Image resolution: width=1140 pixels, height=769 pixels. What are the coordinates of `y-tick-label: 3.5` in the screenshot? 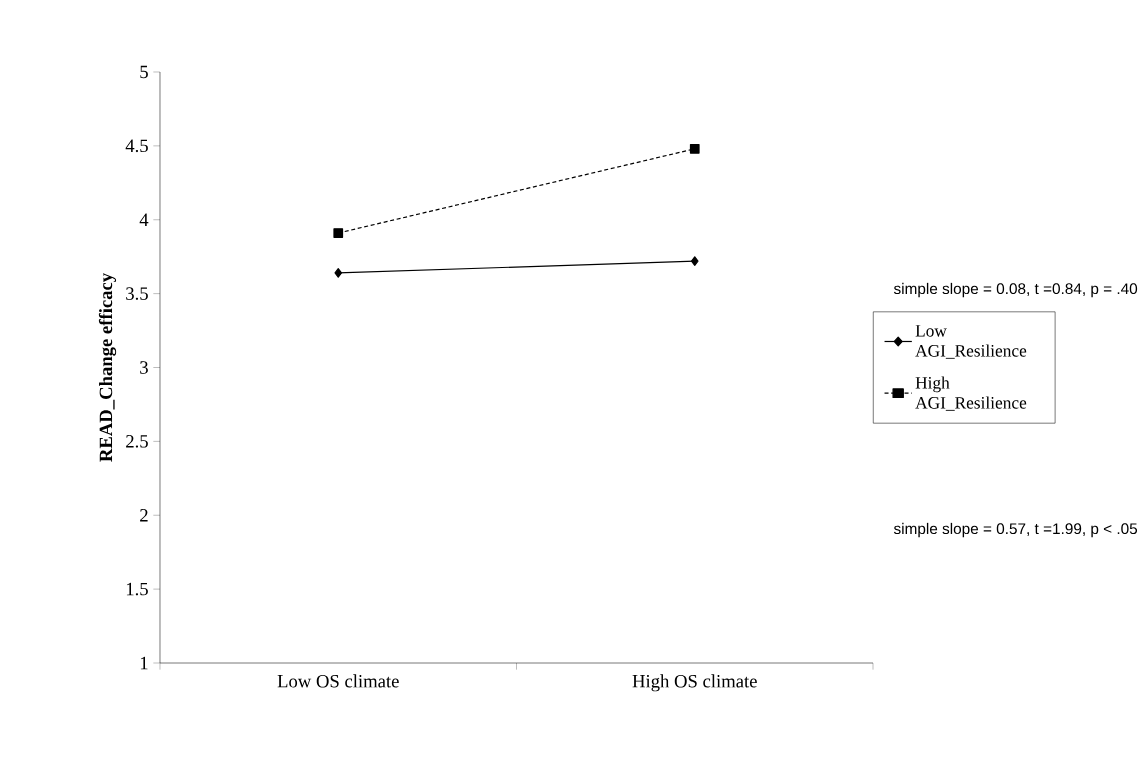 It's located at (137, 293).